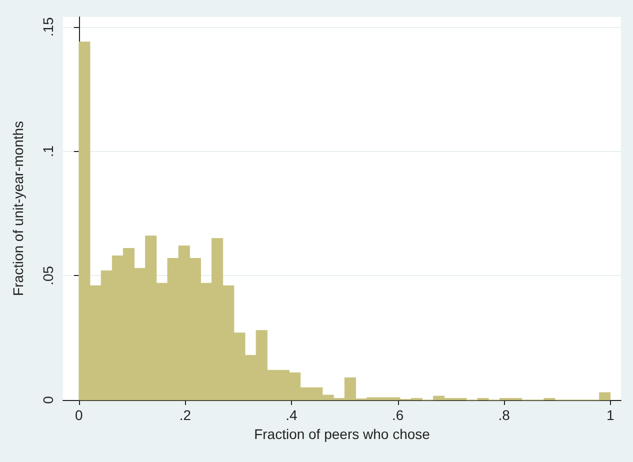 The width and height of the screenshot is (633, 462). What do you see at coordinates (185, 415) in the screenshot?
I see `x-tick-label: .2` at bounding box center [185, 415].